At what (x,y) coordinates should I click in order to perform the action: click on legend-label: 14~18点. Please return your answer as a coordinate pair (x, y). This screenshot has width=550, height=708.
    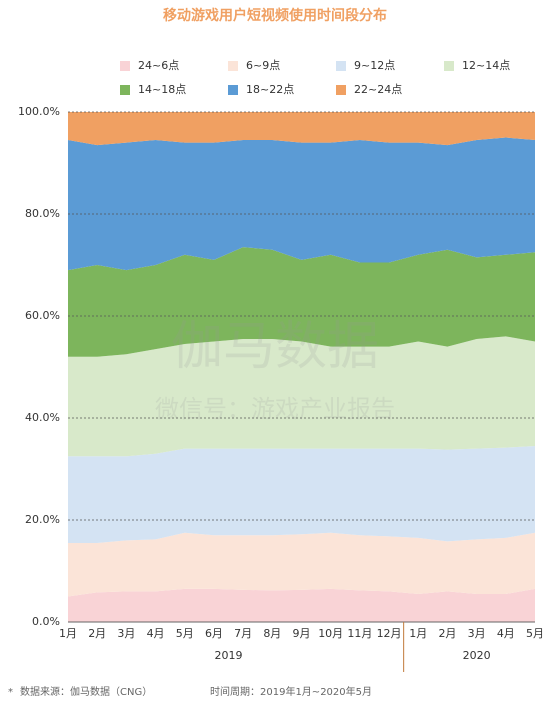
    Looking at the image, I should click on (162, 89).